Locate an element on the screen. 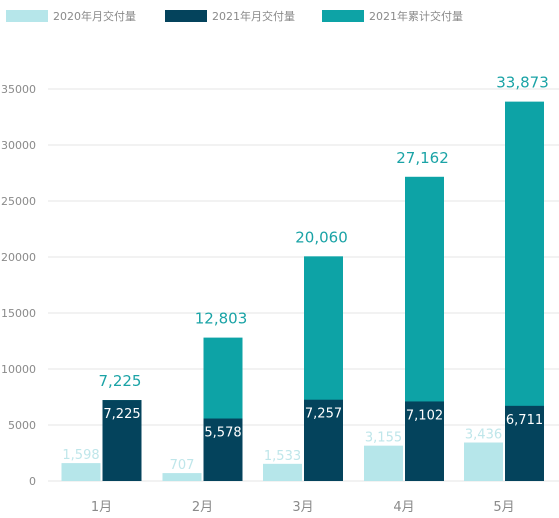 Image resolution: width=559 pixels, height=518 pixels. label-2020-5: 3,436 is located at coordinates (483, 435).